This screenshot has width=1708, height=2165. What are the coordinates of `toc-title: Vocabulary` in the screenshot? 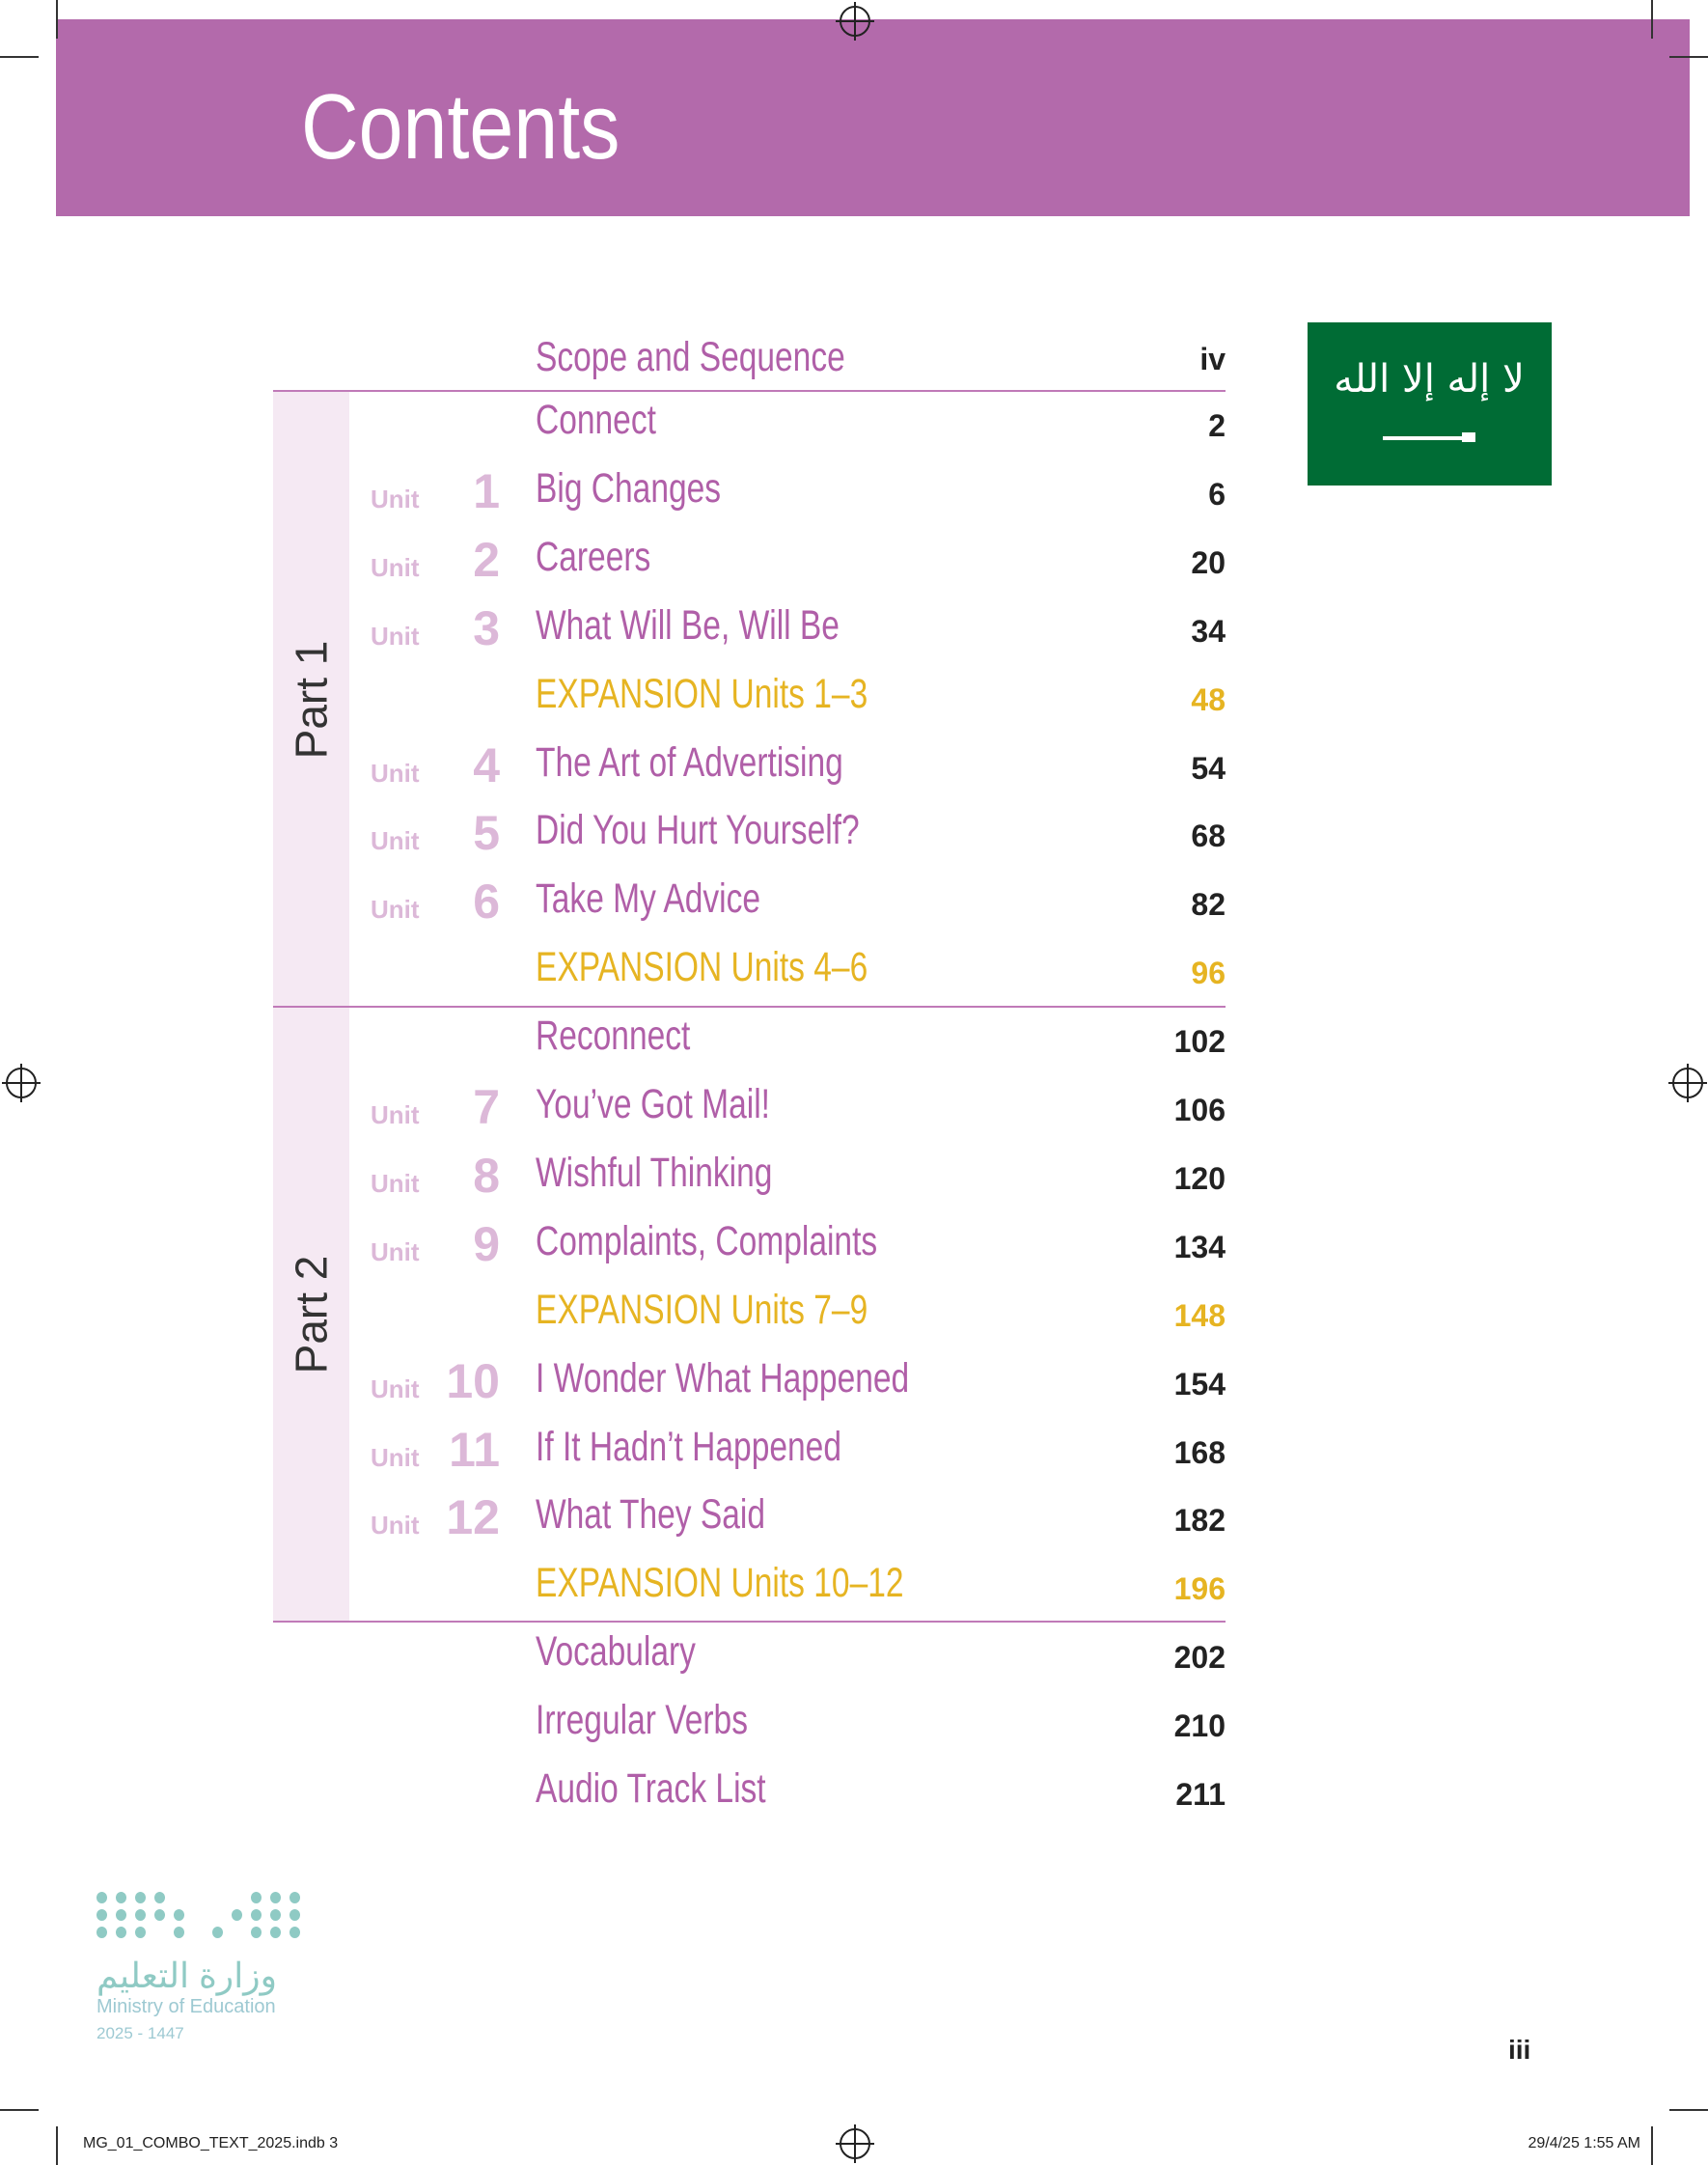 It's located at (616, 1652).